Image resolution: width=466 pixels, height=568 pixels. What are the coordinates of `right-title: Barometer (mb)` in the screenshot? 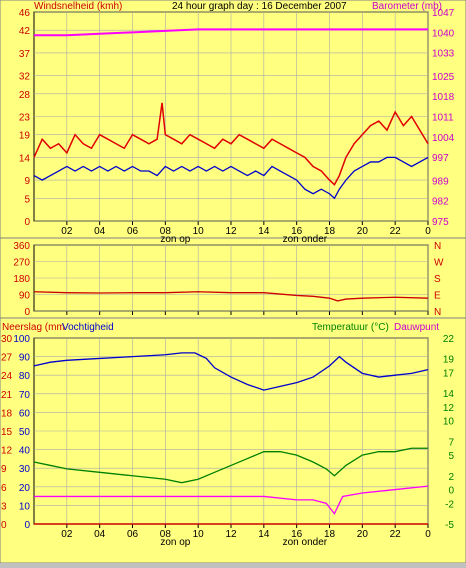 It's located at (407, 6).